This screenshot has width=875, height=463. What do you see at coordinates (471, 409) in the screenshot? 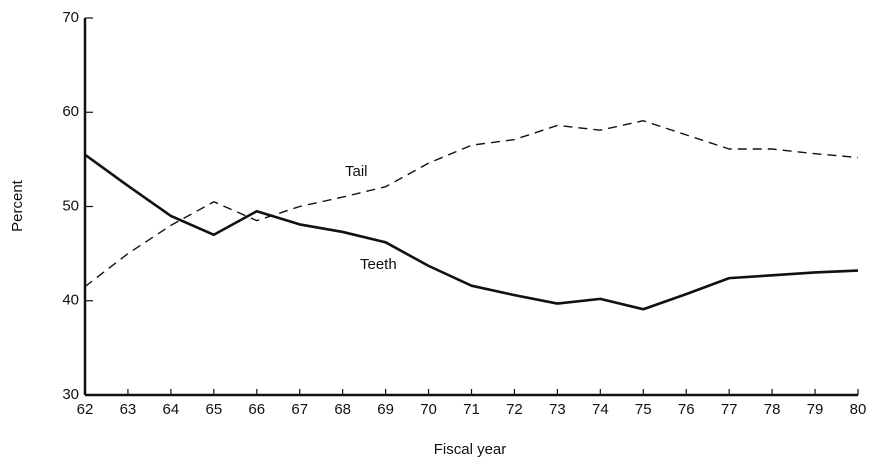
I see `x-tick-label: 71` at bounding box center [471, 409].